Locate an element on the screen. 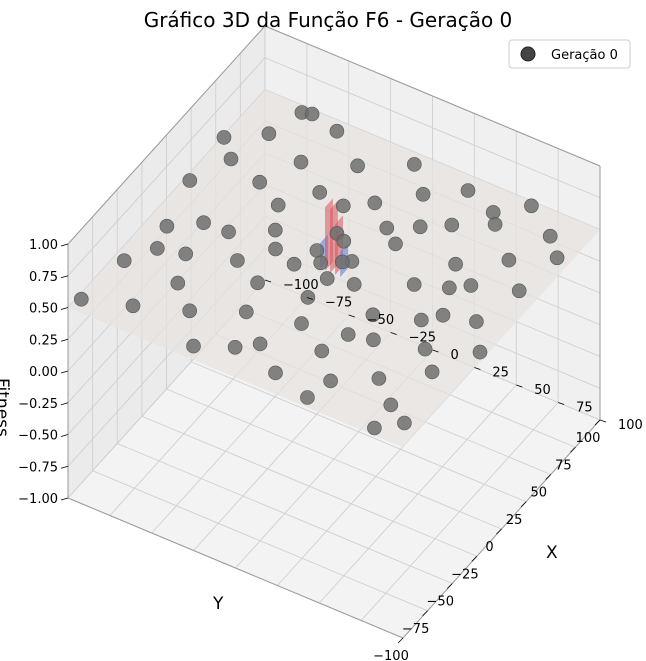 Image resolution: width=646 pixels, height=661 pixels. y-tick-label: −50 is located at coordinates (440, 602).